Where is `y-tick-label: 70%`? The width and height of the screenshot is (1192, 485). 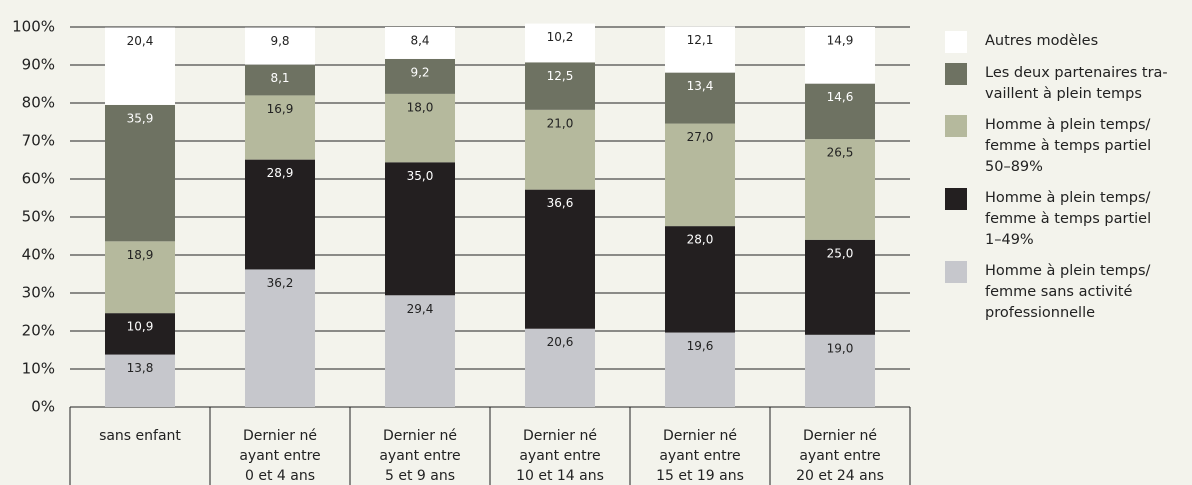
y-tick-label: 70% is located at coordinates (38, 141).